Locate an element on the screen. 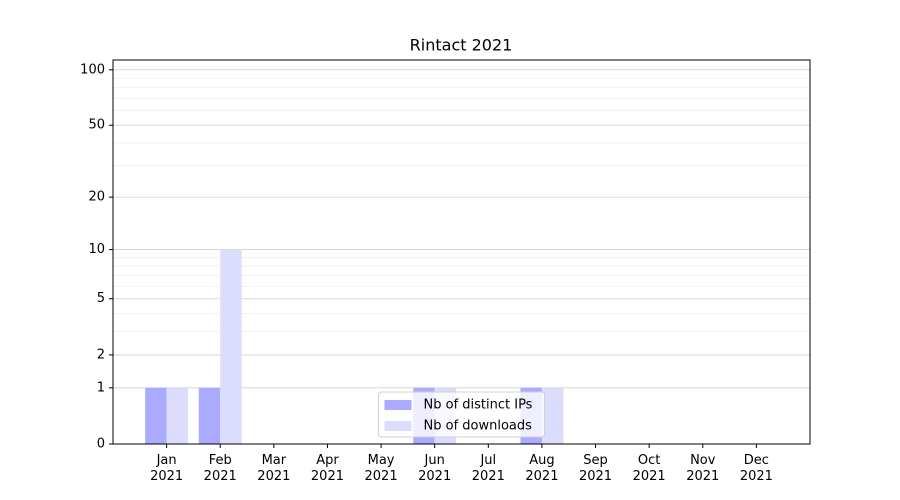 The width and height of the screenshot is (900, 500). x-tick-label: Sep 2021 is located at coordinates (595, 468).